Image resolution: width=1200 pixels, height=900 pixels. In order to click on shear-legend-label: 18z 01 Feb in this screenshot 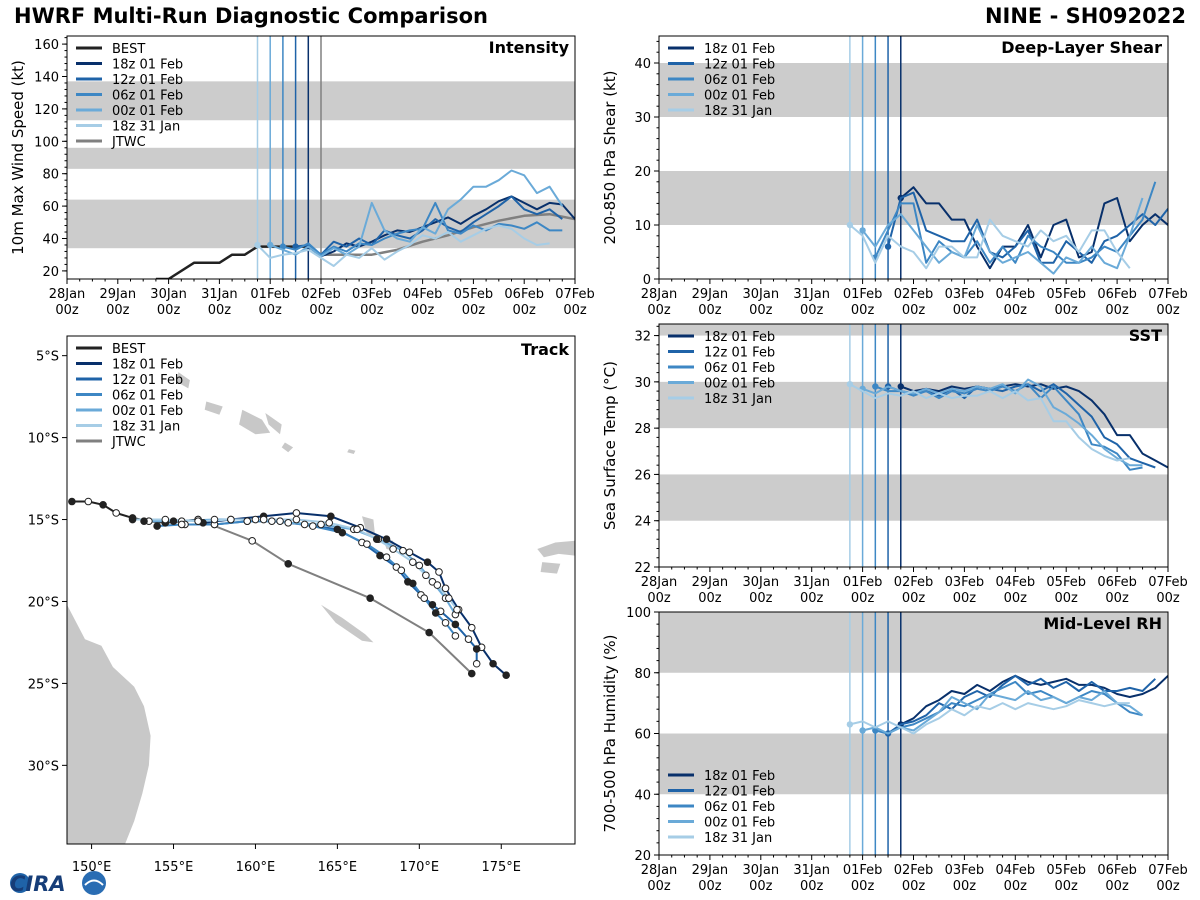, I will do `click(739, 49)`.